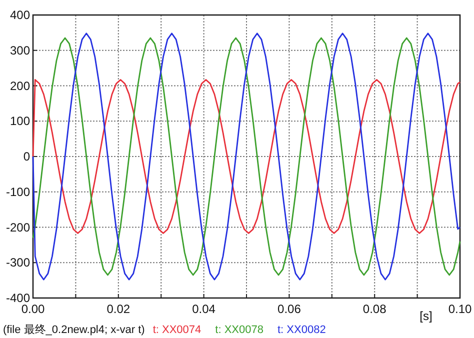 Image resolution: width=474 pixels, height=338 pixels. Describe the element at coordinates (18, 227) in the screenshot. I see `y-tick-label: -200` at that location.